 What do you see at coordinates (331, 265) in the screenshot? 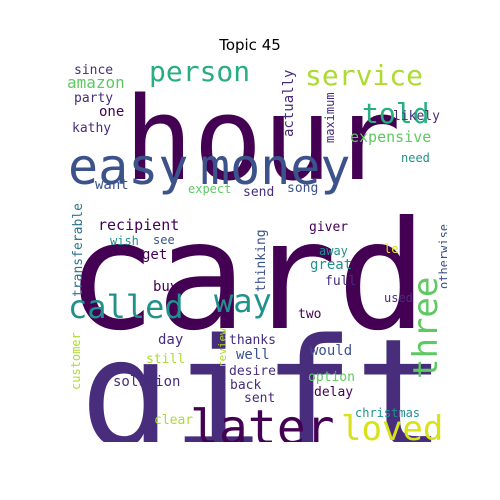
I see `word-great: great` at bounding box center [331, 265].